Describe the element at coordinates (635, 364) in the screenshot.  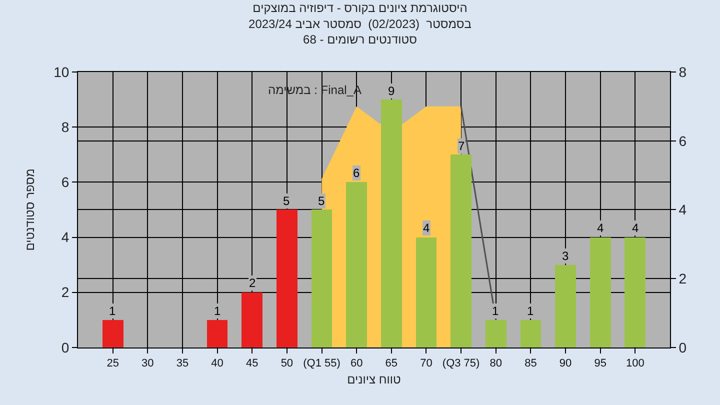
I see `x-tick-label: 100` at that location.